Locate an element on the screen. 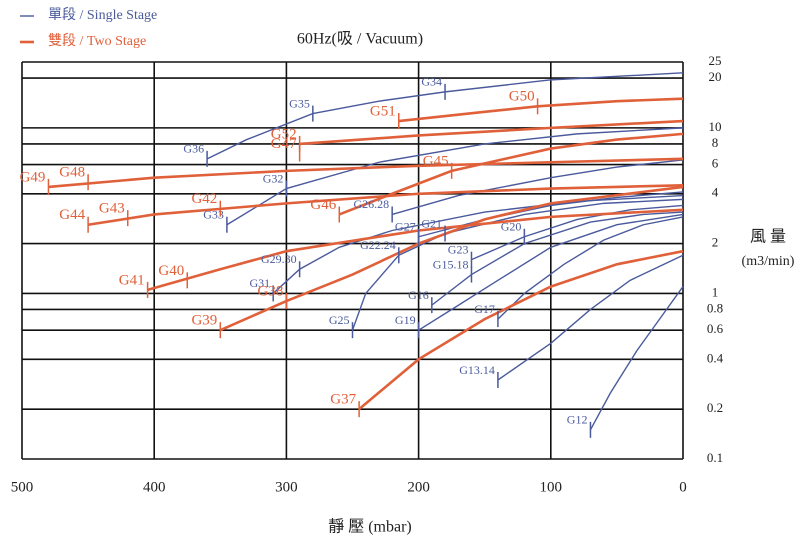  curve-label: G27 is located at coordinates (405, 227).